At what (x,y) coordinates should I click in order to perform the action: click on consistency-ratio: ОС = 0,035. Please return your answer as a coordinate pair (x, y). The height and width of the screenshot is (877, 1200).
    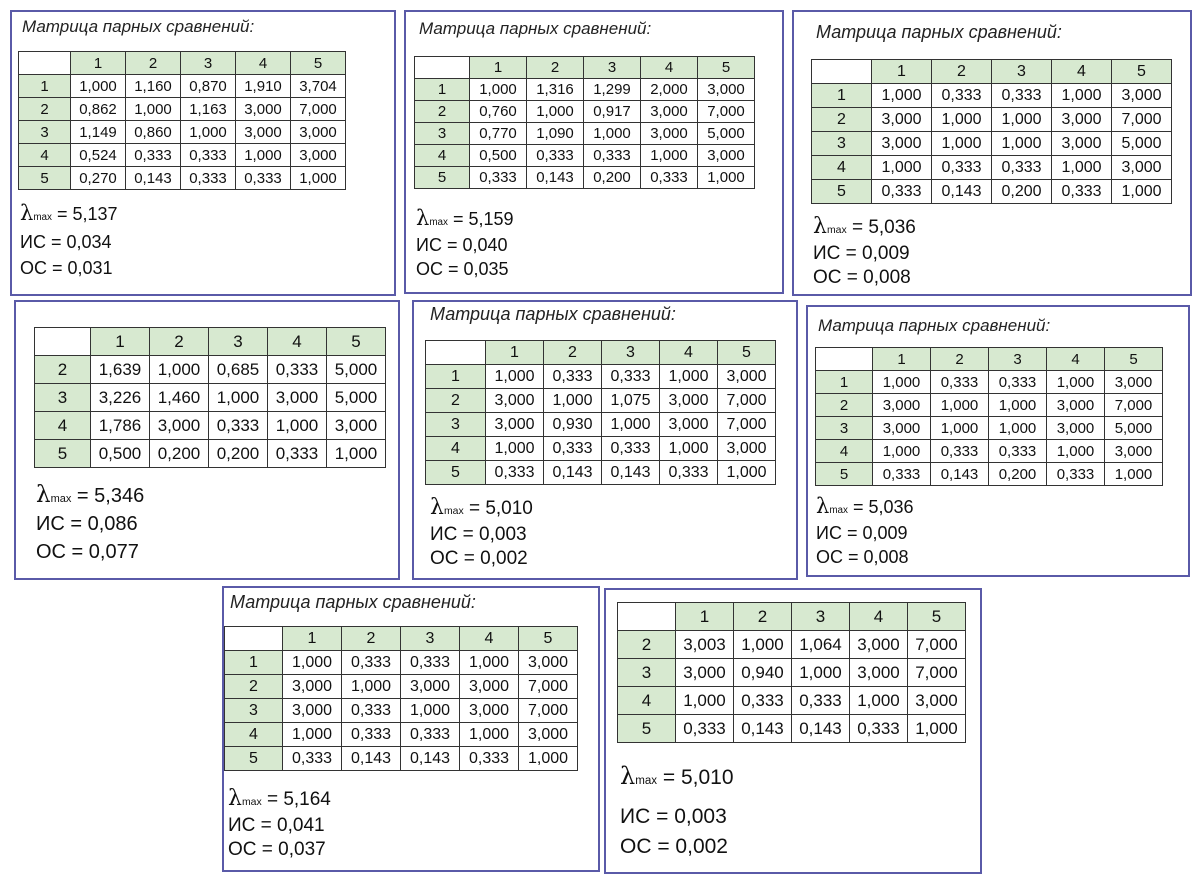
    Looking at the image, I should click on (462, 269).